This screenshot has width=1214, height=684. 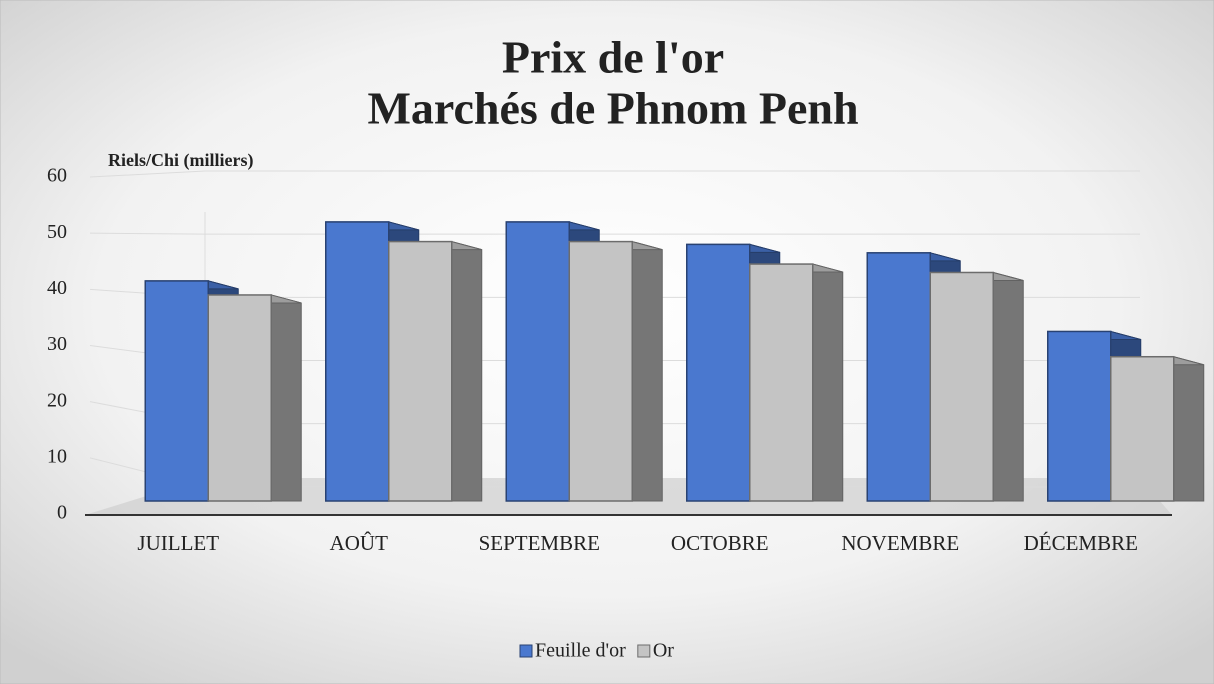 I want to click on y-tick-label: 10, so click(x=57, y=456).